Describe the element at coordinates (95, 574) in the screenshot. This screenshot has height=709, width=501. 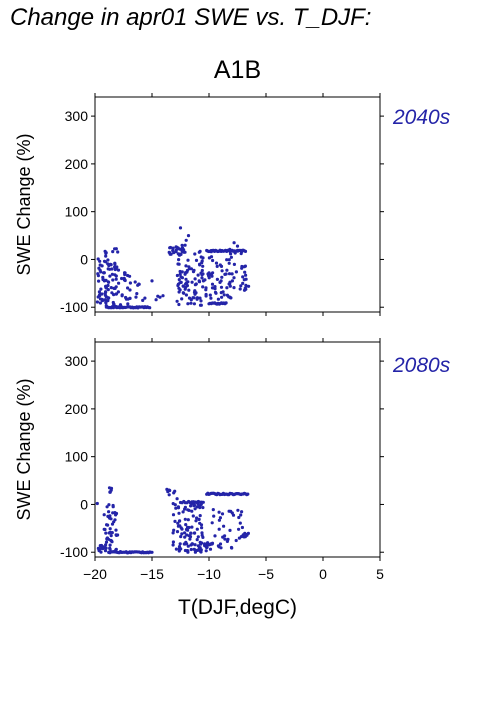
I see `x-tick-label: −20` at that location.